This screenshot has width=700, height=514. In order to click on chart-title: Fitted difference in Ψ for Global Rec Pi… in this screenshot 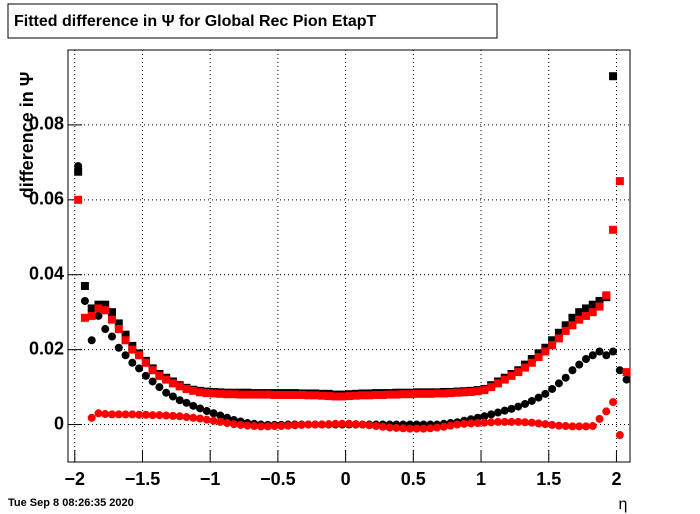, I will do `click(195, 21)`.